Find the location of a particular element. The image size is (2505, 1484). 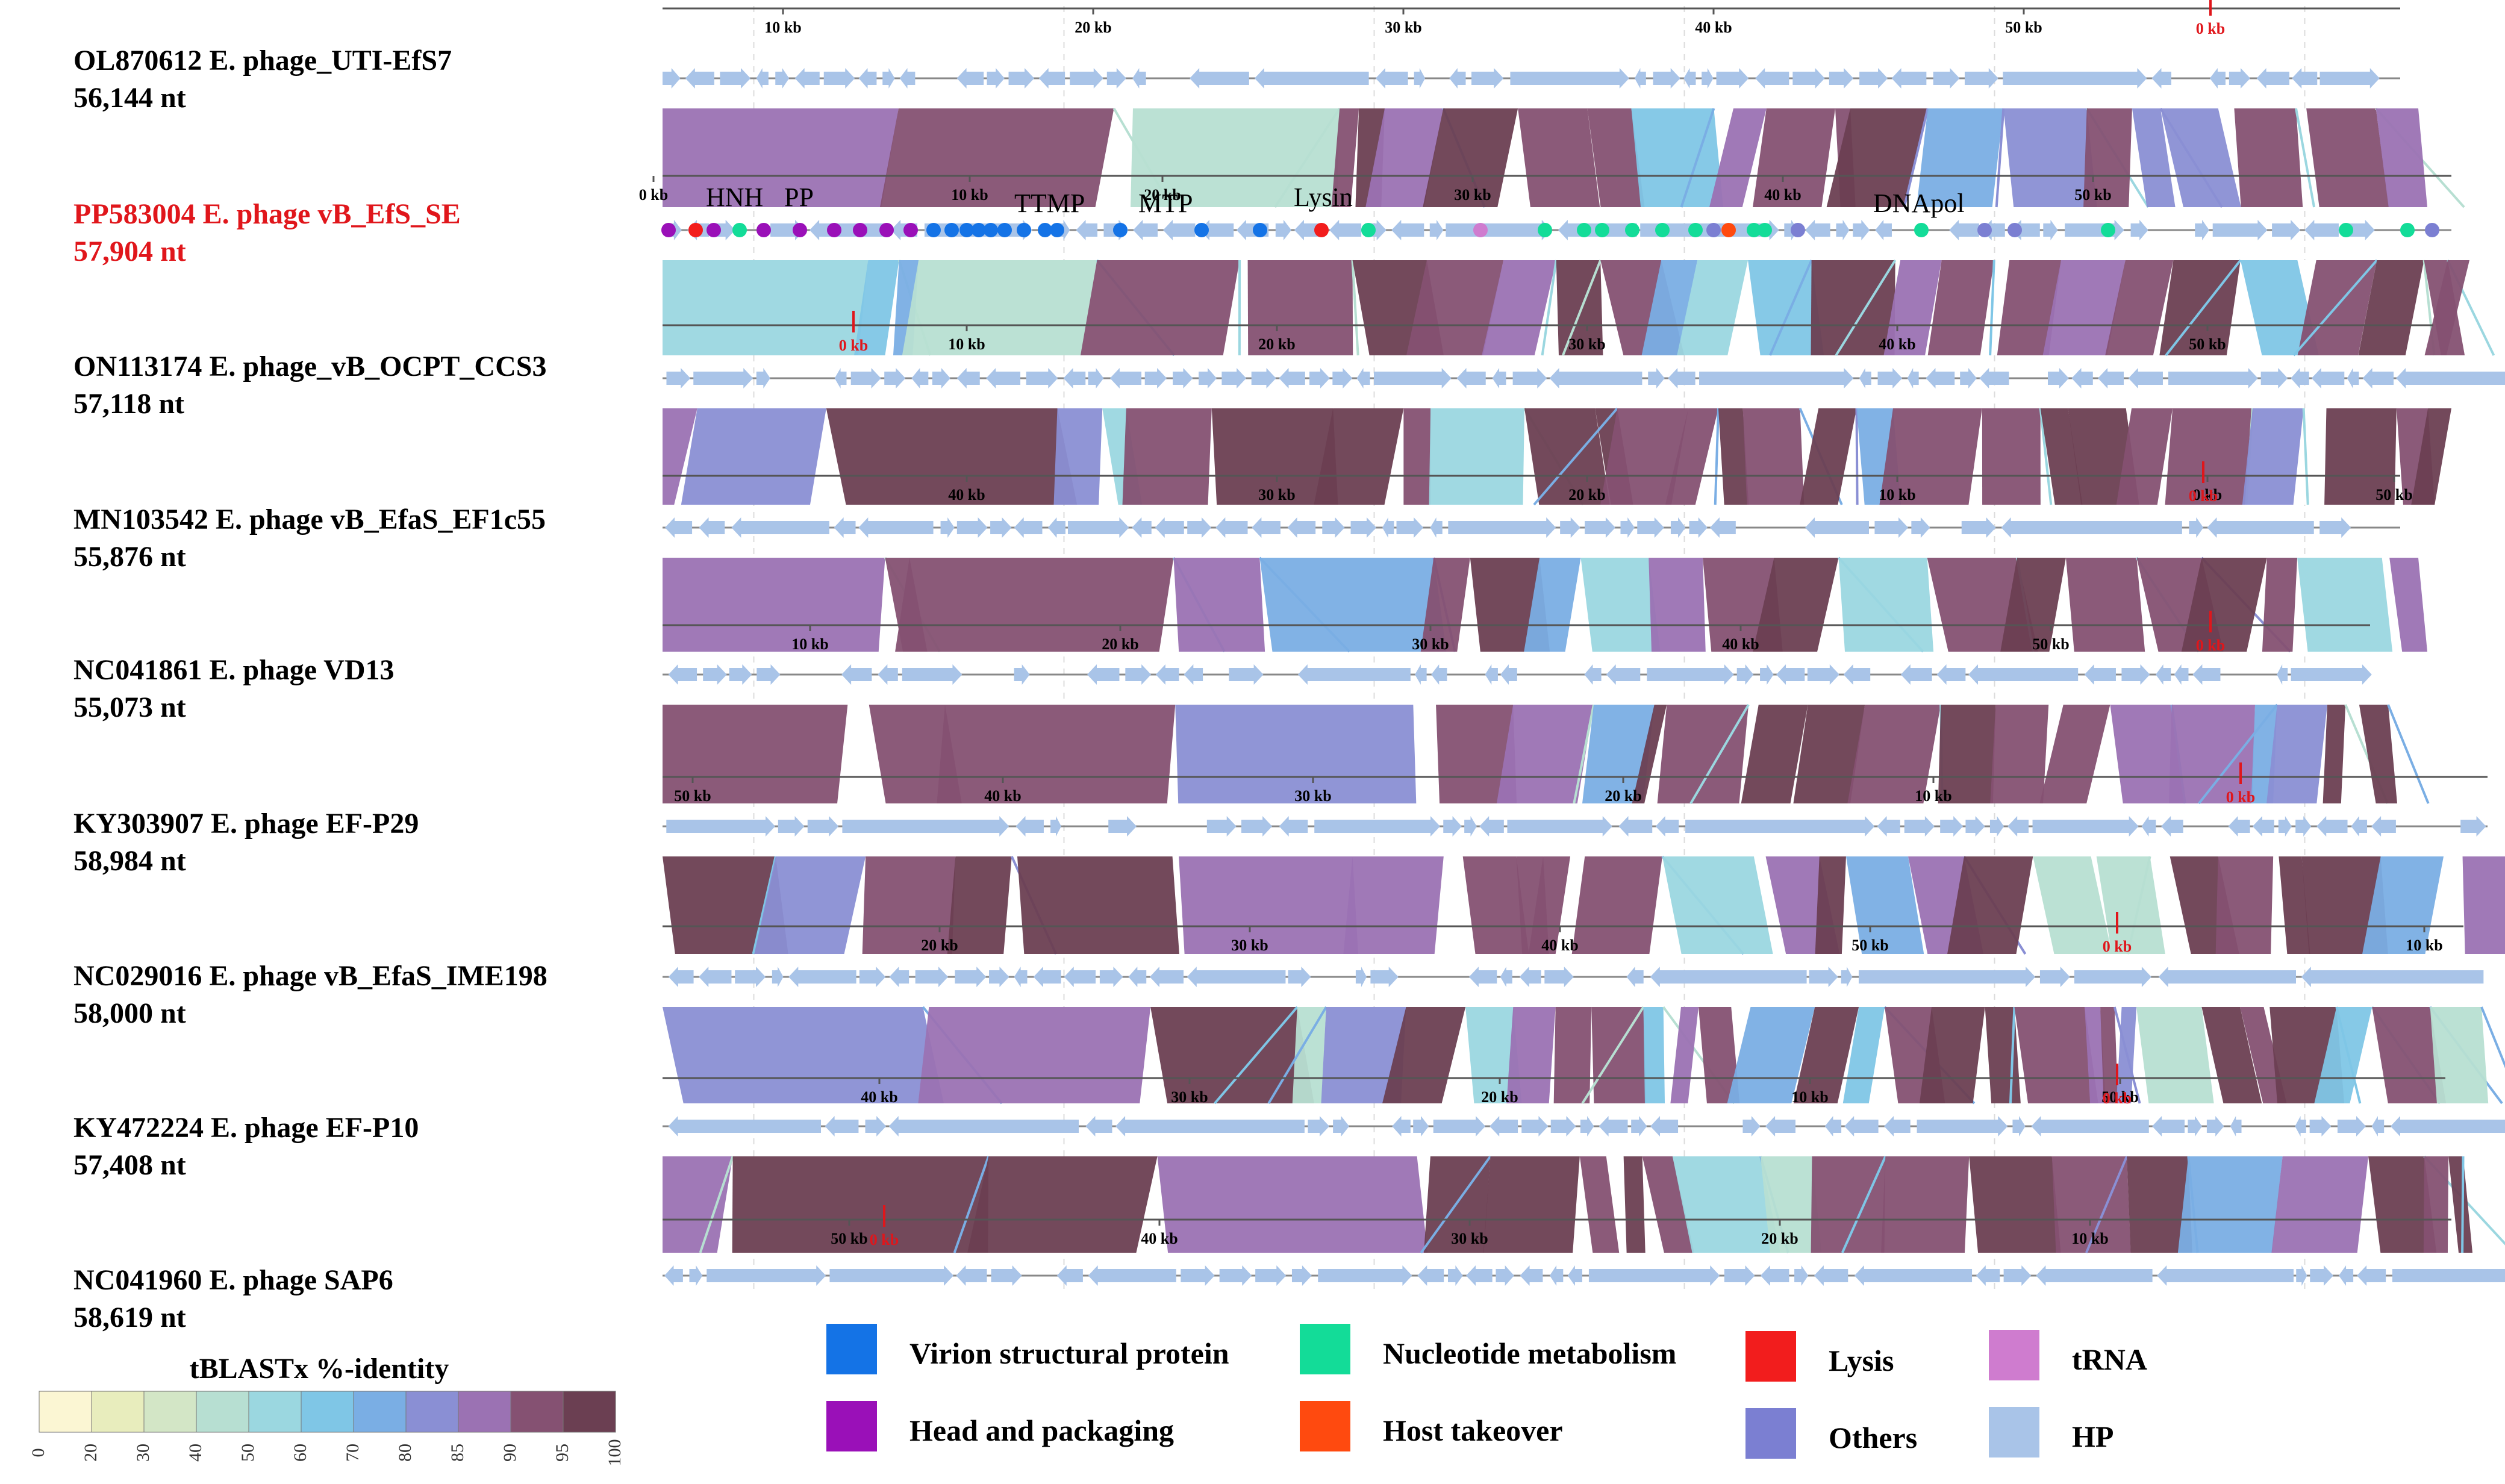

genome-length: 57,904 nt is located at coordinates (129, 251).